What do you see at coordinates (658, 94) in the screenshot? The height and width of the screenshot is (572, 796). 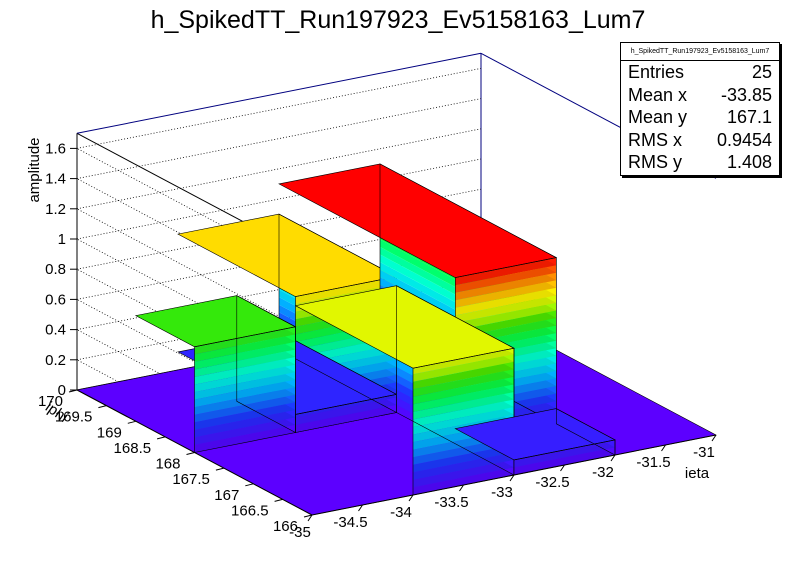 I see `stats-label: Mean x` at bounding box center [658, 94].